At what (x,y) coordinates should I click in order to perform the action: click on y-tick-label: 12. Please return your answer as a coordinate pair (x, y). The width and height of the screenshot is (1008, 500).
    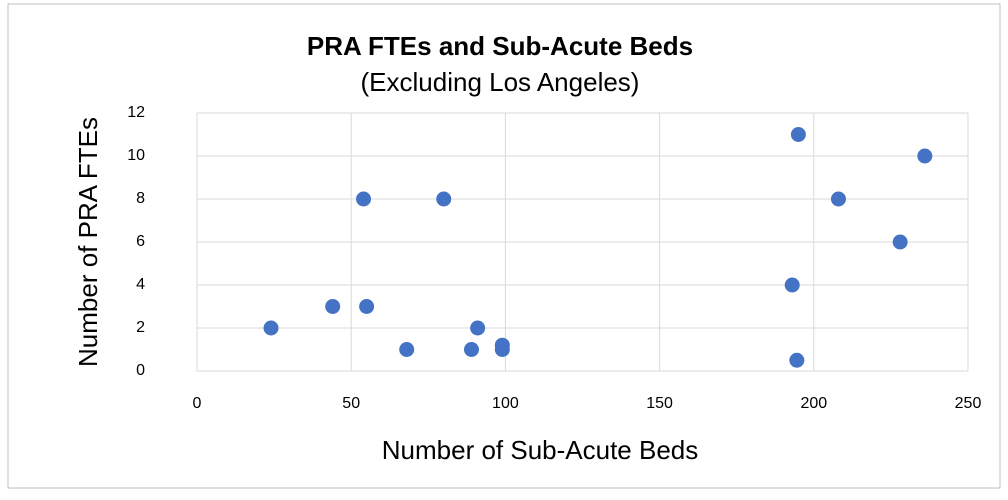
    Looking at the image, I should click on (136, 112).